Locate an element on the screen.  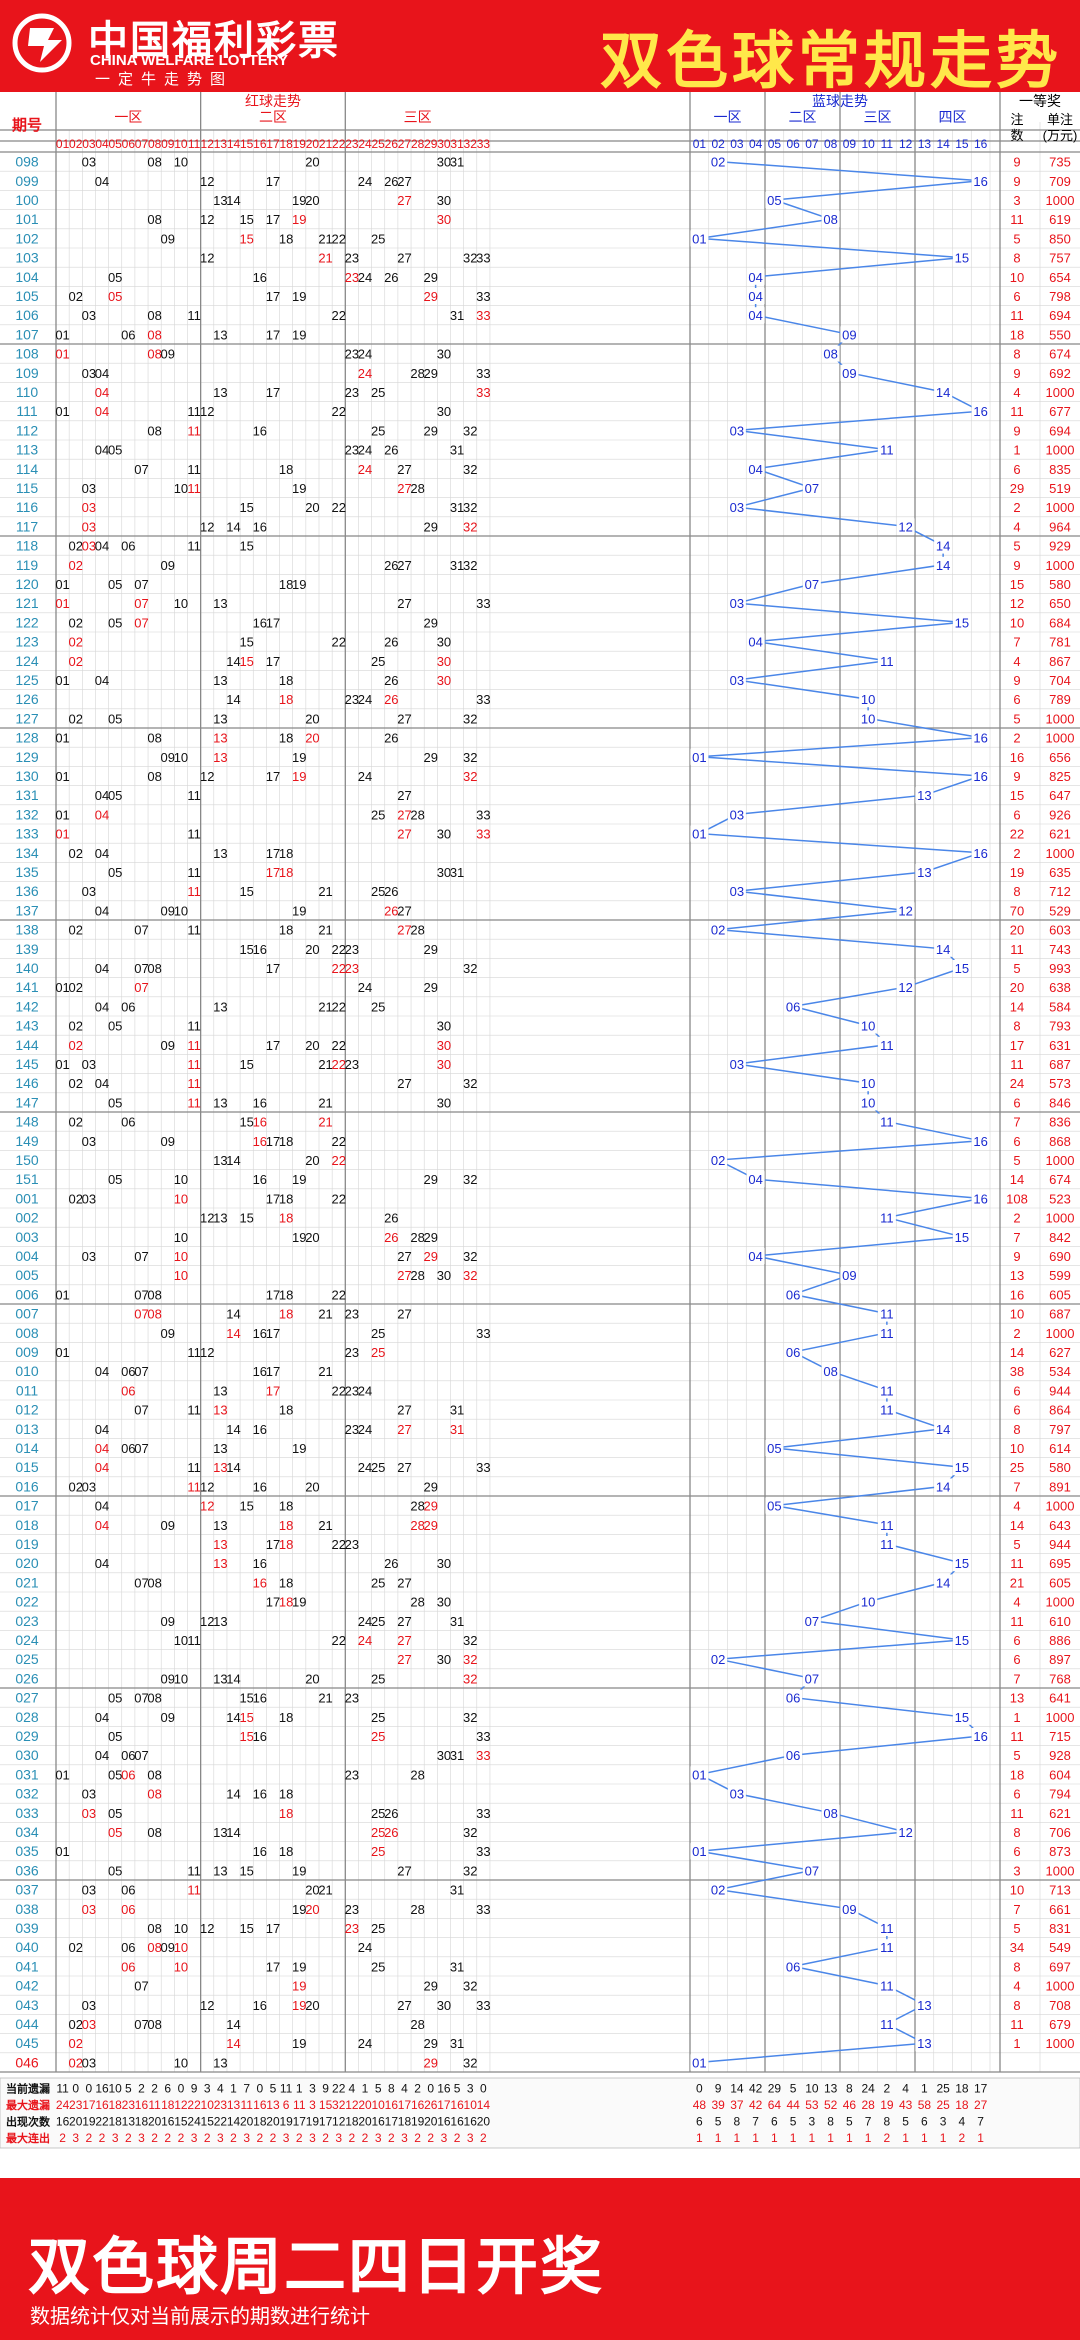
blue-stat-value: 18 is located at coordinates (962, 2105).